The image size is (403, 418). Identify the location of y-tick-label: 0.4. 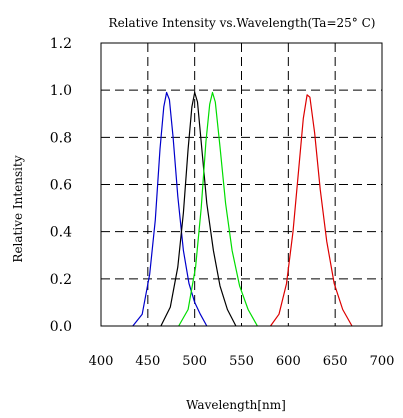
(61, 233).